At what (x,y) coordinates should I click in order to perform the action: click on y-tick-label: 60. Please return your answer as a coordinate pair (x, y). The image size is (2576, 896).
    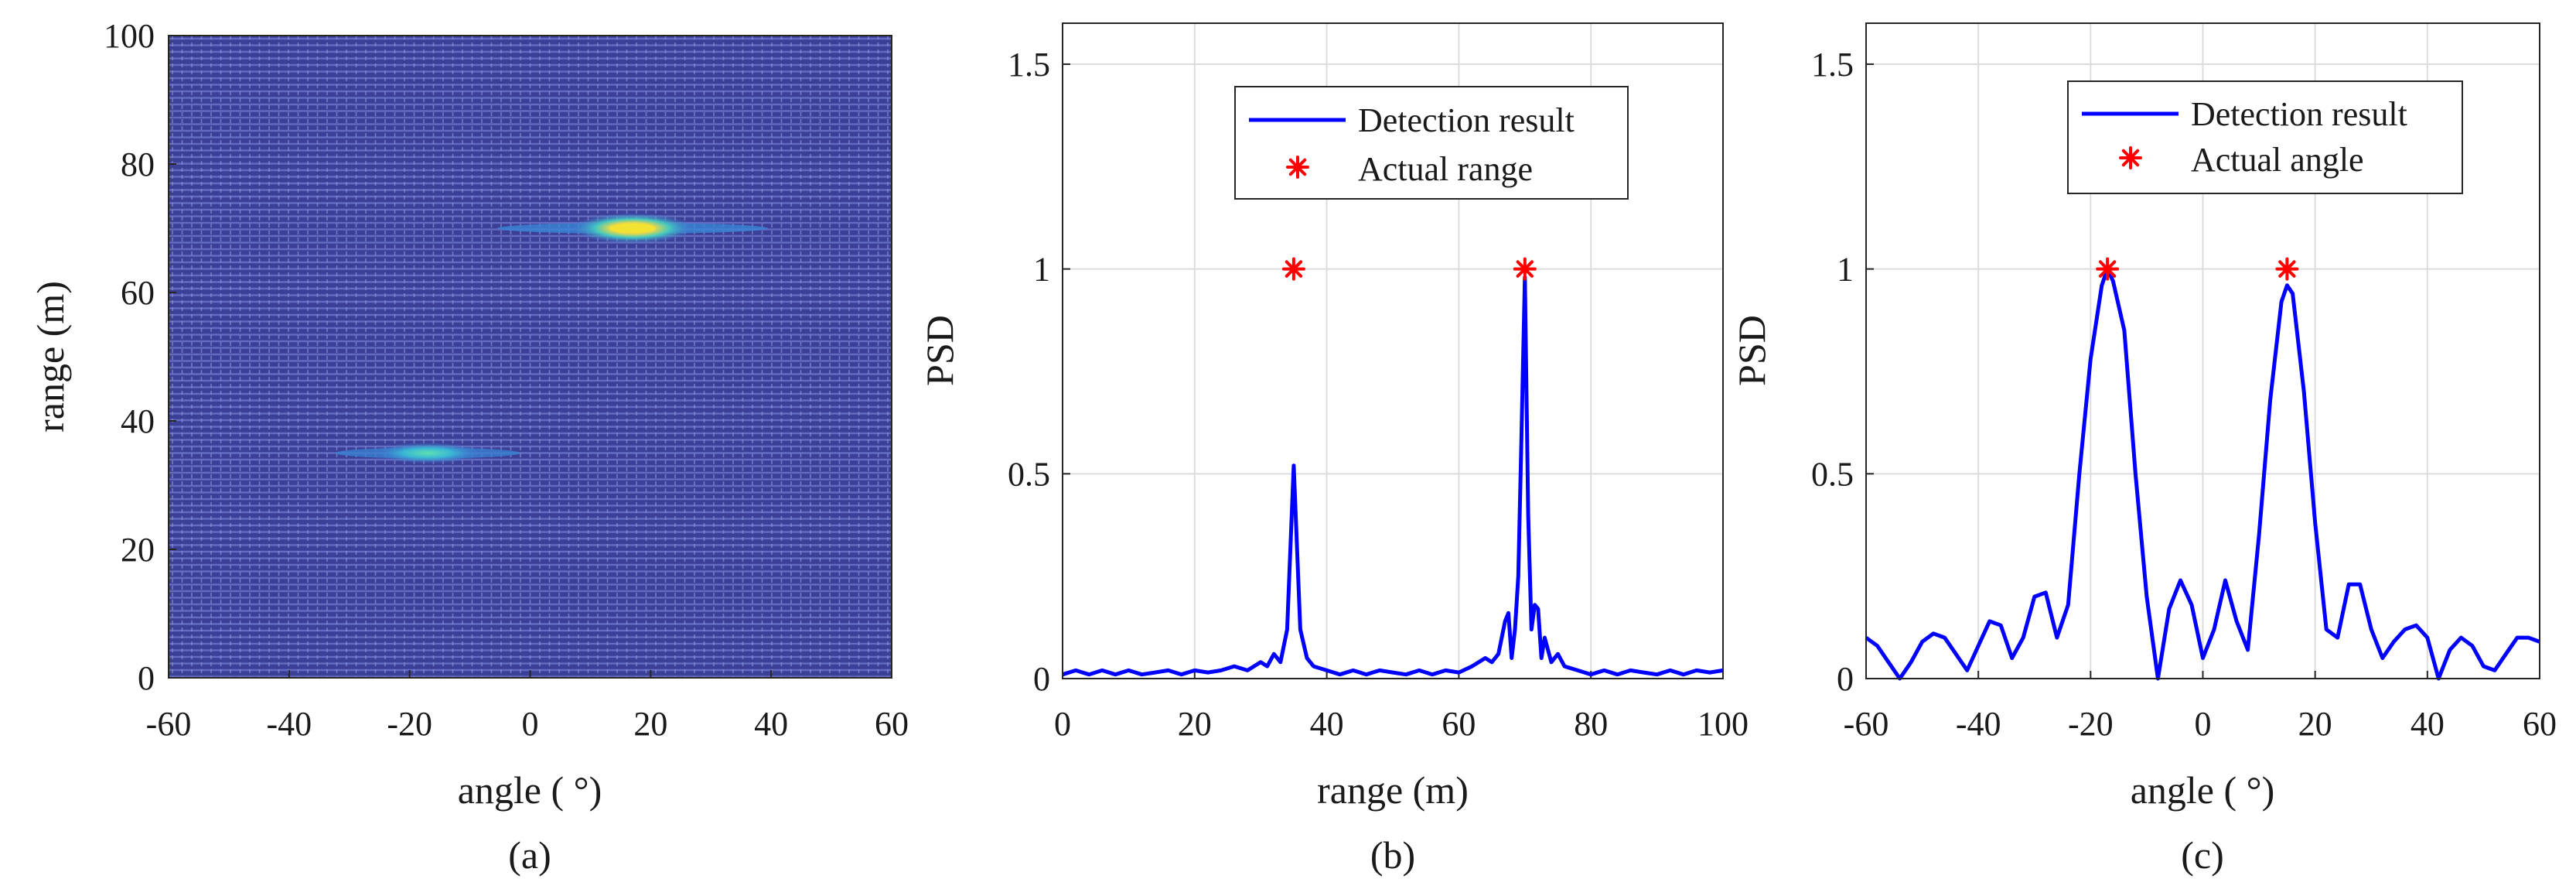
    Looking at the image, I should click on (138, 293).